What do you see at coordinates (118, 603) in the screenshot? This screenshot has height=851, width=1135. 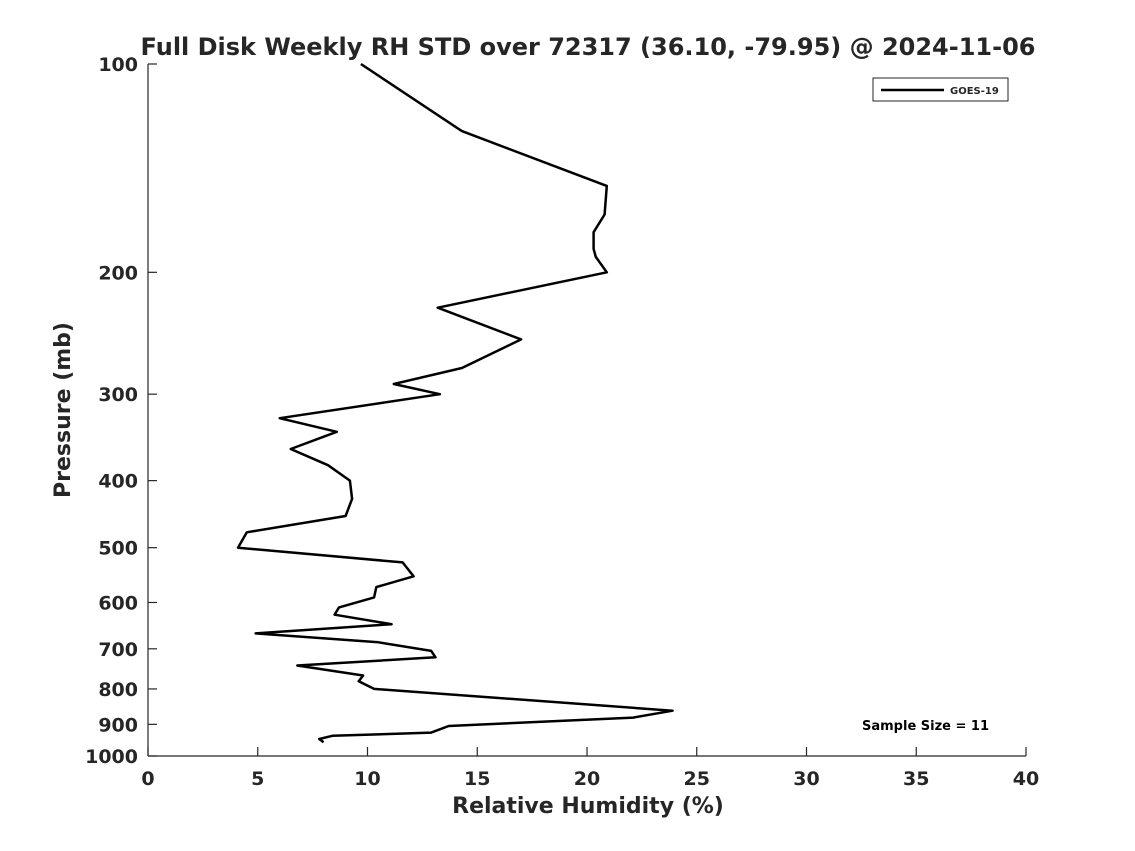 I see `y-tick-label: 600` at bounding box center [118, 603].